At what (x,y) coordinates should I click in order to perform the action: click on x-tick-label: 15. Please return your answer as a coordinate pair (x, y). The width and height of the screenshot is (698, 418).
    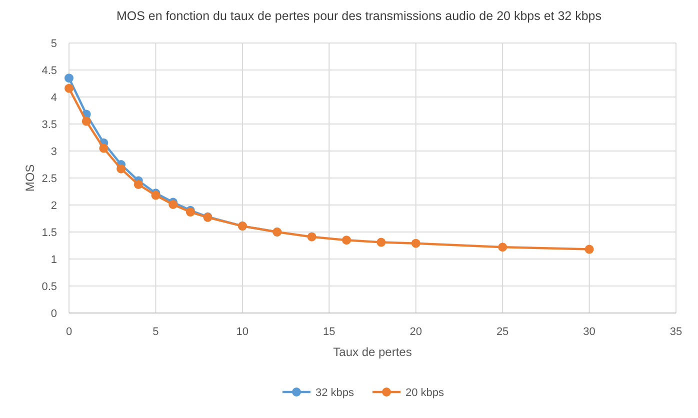
    Looking at the image, I should click on (329, 332).